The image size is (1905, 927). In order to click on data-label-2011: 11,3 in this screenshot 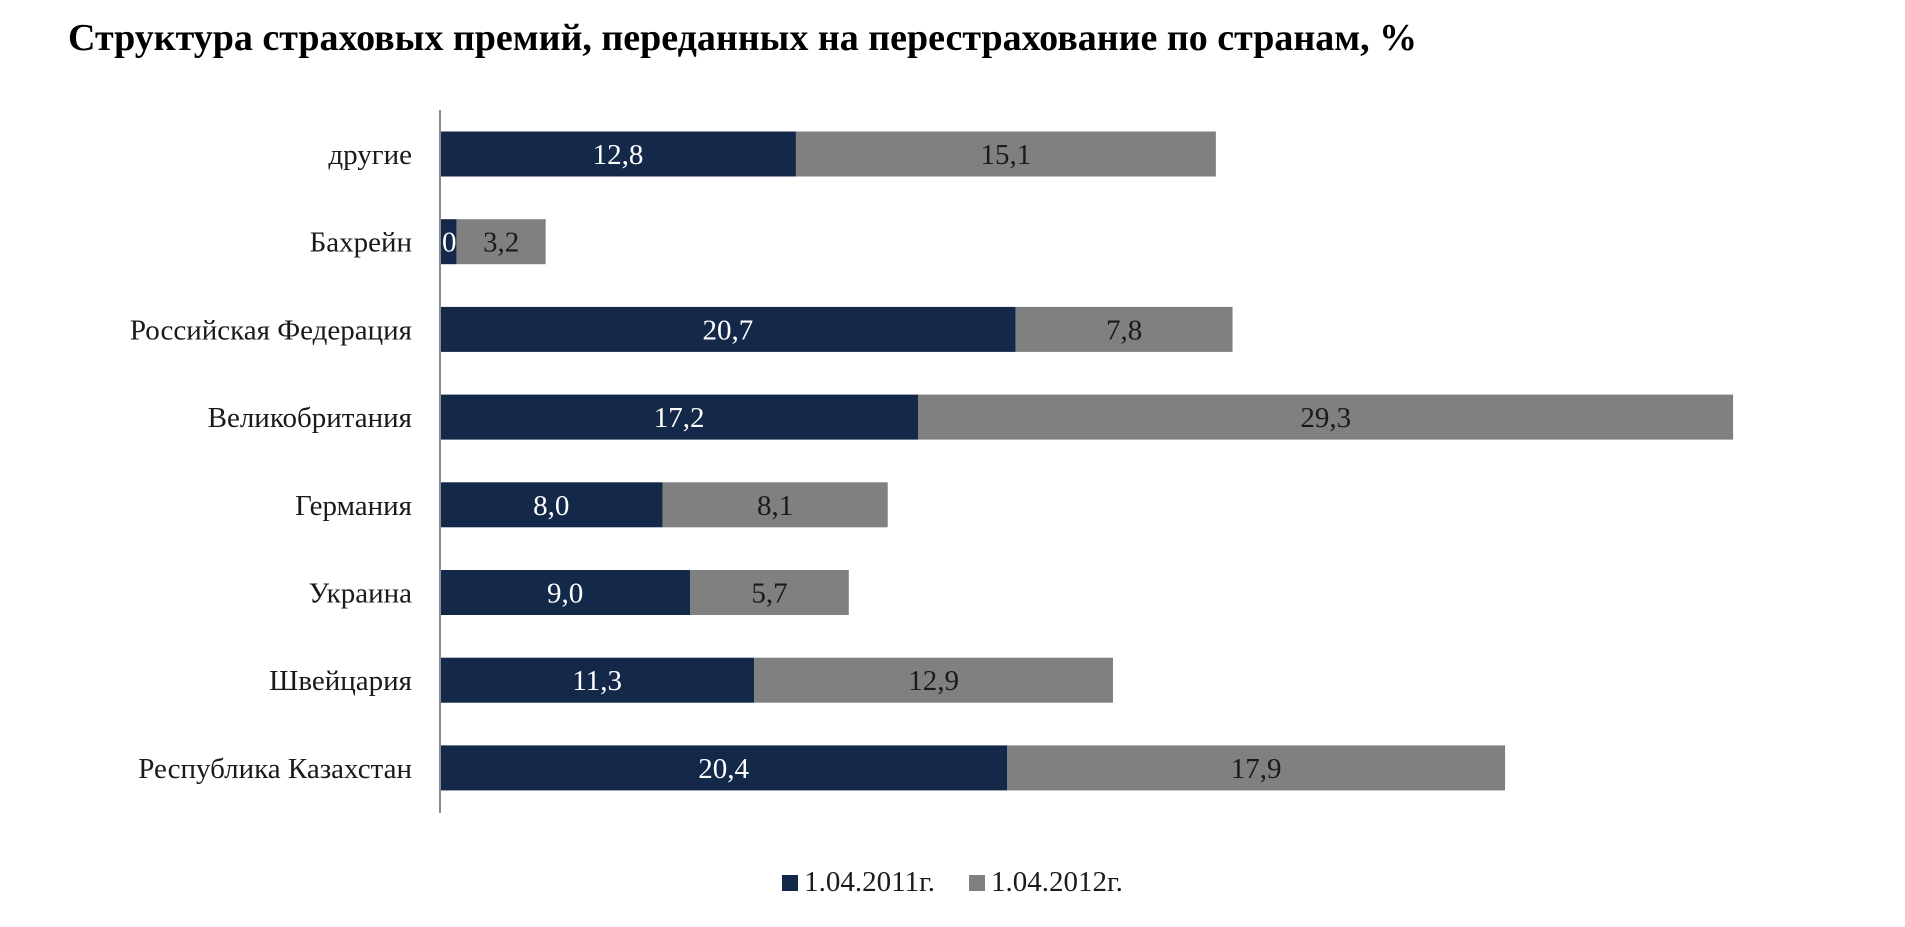, I will do `click(597, 681)`.